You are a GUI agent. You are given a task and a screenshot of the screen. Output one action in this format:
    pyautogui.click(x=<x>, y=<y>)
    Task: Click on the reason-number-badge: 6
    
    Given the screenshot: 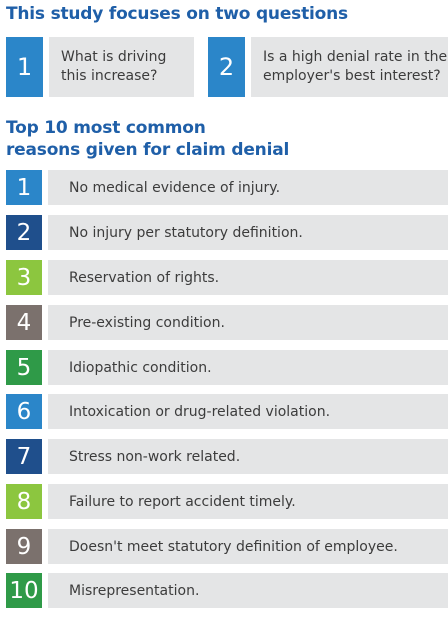 What is the action you would take?
    pyautogui.click(x=24, y=411)
    